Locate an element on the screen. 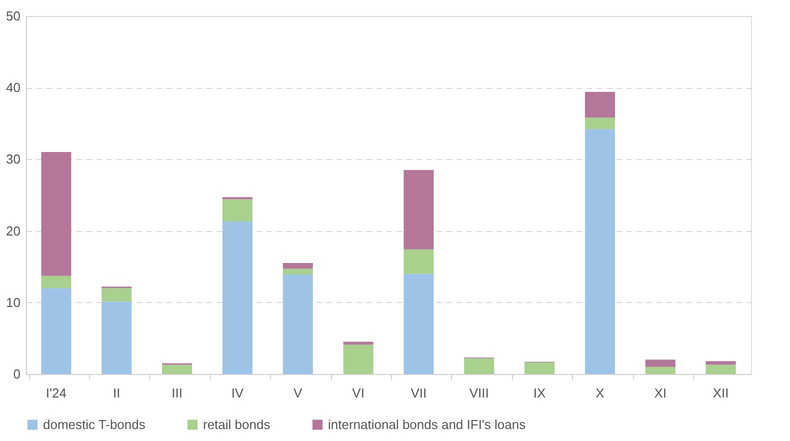 This screenshot has height=441, width=790. y-tick-label: 30 is located at coordinates (13, 159).